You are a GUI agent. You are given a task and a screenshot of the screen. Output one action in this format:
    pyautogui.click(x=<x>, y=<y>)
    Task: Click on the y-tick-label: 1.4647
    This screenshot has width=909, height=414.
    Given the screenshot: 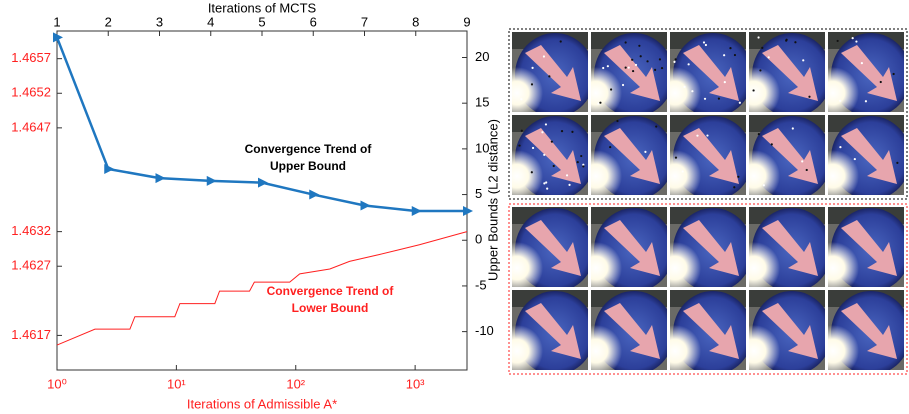 What is the action you would take?
    pyautogui.click(x=31, y=126)
    